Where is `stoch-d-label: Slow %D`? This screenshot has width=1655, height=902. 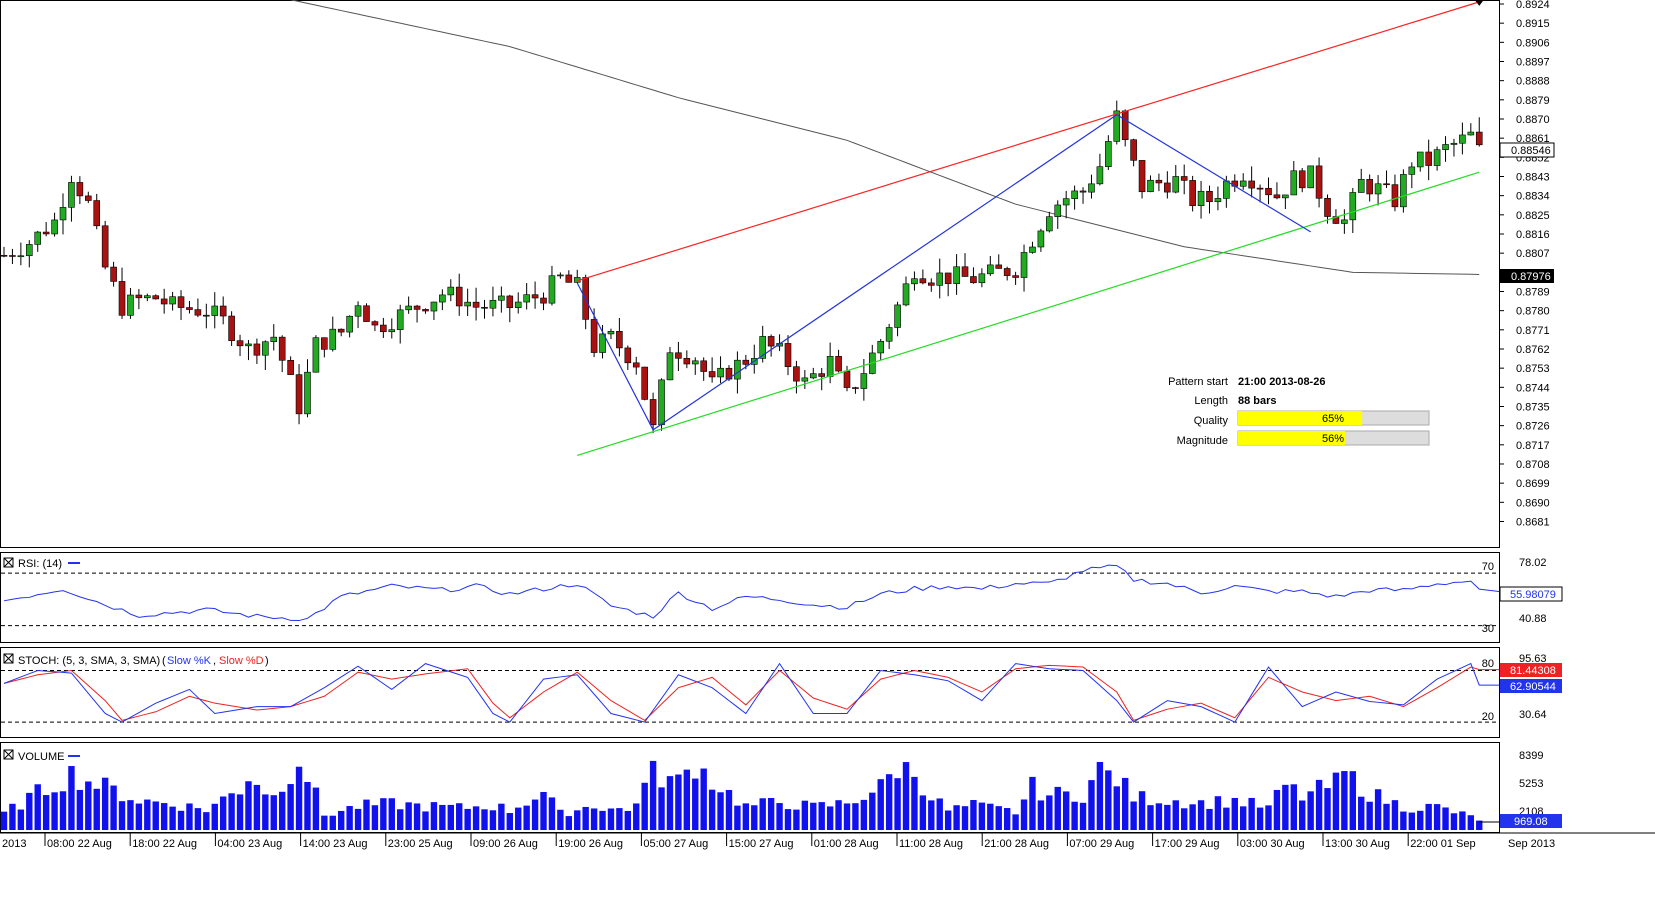
stoch-d-label: Slow %D is located at coordinates (241, 661).